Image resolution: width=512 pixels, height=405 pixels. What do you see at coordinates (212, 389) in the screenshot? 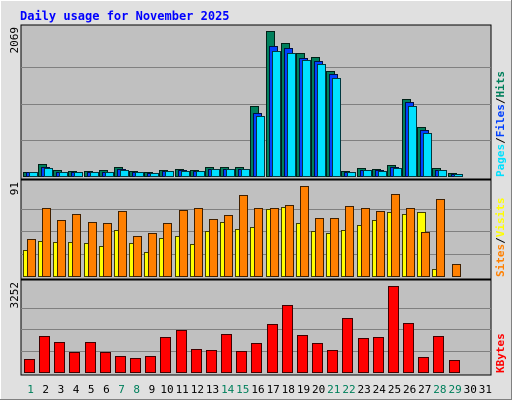
I see `x-tick-label-day-13: 13` at bounding box center [212, 389].